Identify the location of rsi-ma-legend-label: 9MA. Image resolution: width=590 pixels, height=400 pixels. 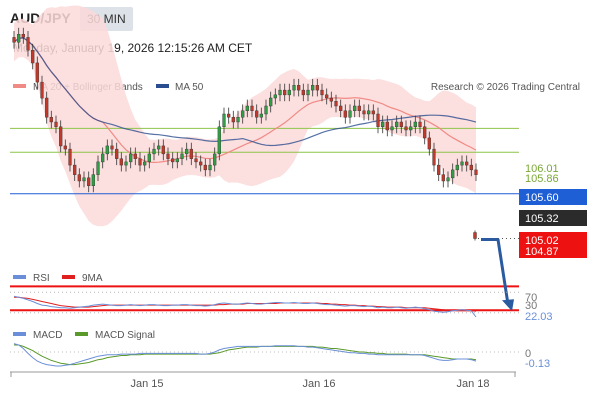
(92, 278).